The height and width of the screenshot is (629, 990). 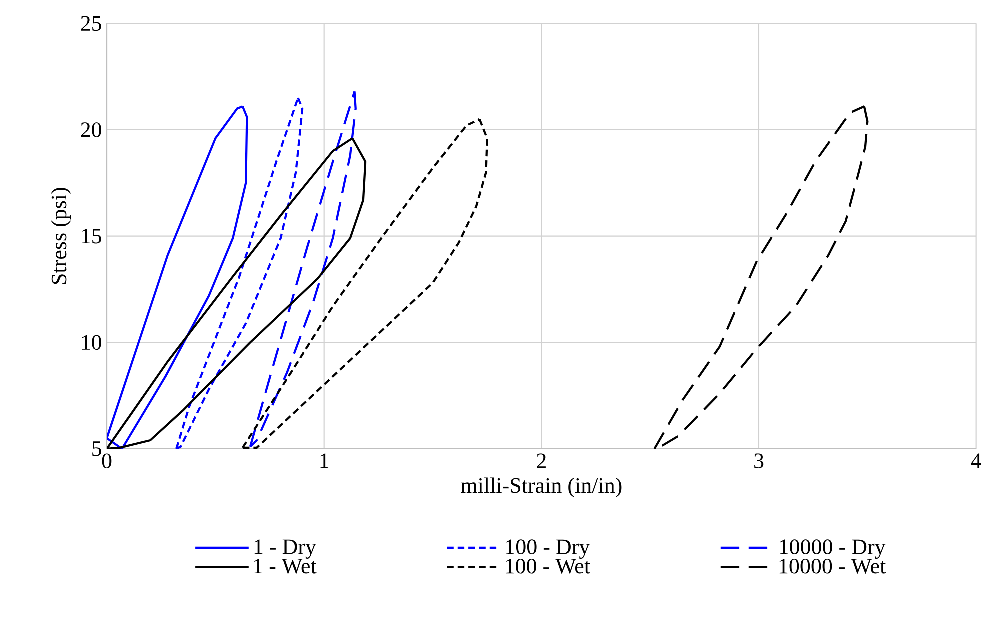 I want to click on y-tick-label: 10, so click(x=92, y=342).